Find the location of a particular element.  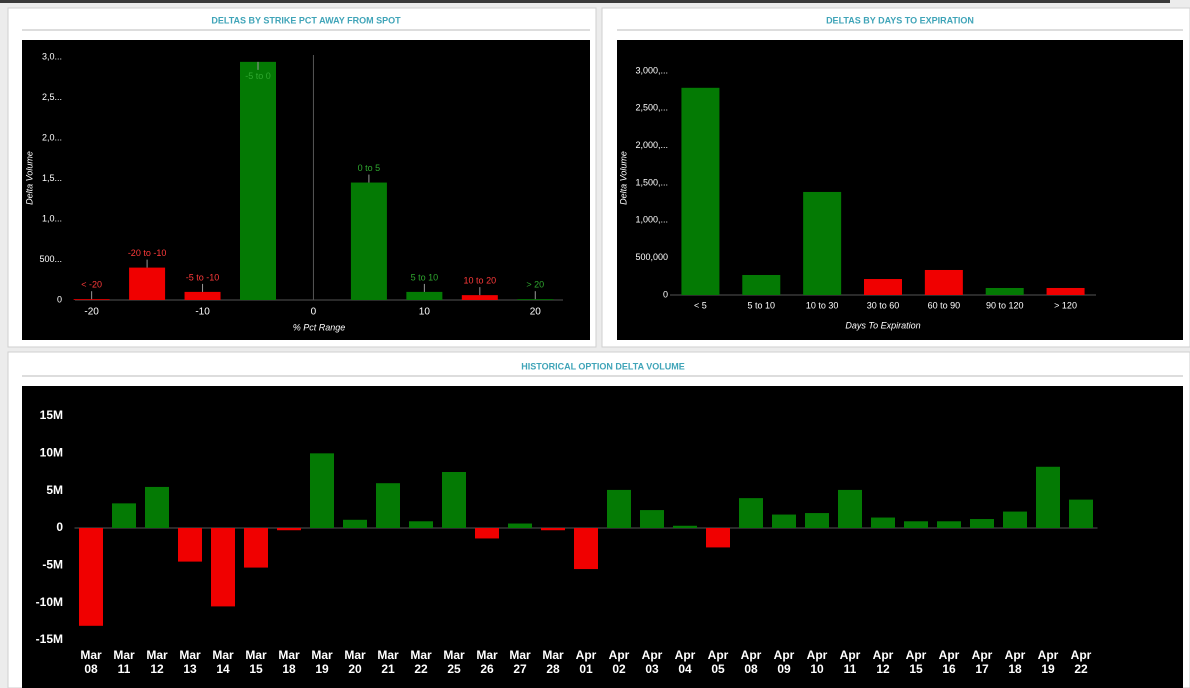

x-tick-label: Apr 03 is located at coordinates (652, 662).